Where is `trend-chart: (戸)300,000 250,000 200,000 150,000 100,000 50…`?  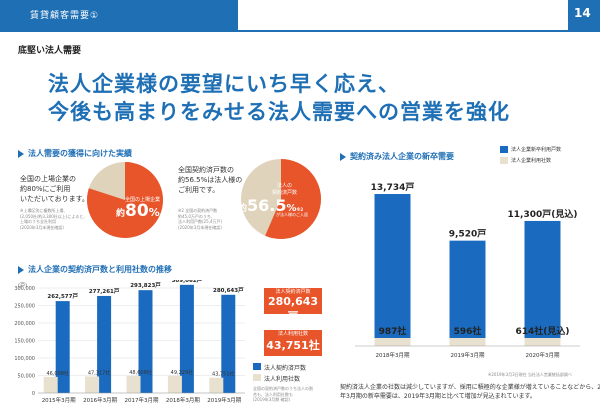
trend-chart: (戸)300,000 250,000 200,000 150,000 100,000 50… is located at coordinates (129, 342).